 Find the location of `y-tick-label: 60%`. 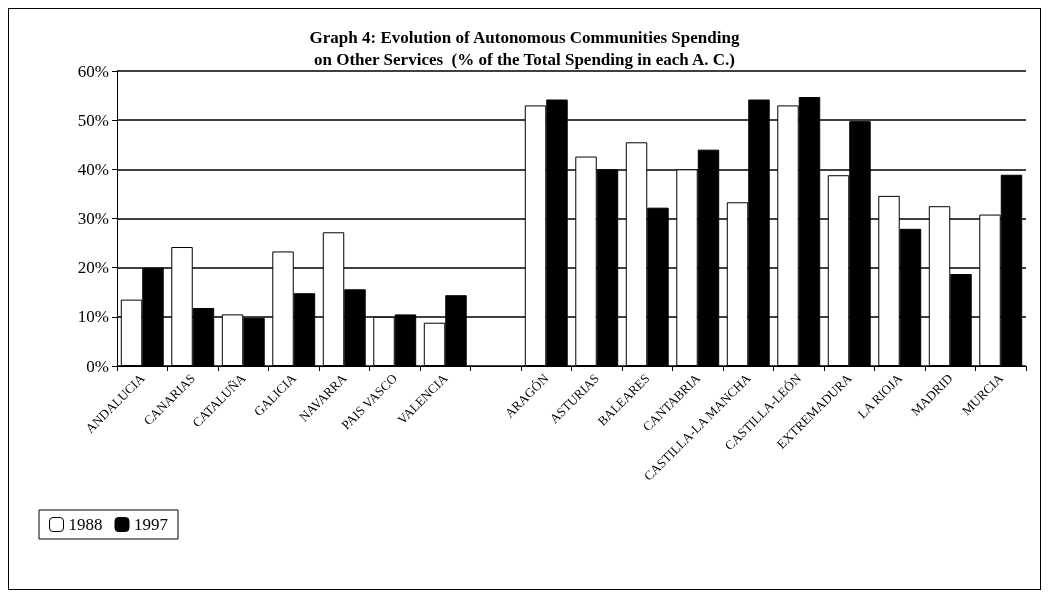

y-tick-label: 60% is located at coordinates (93, 71).